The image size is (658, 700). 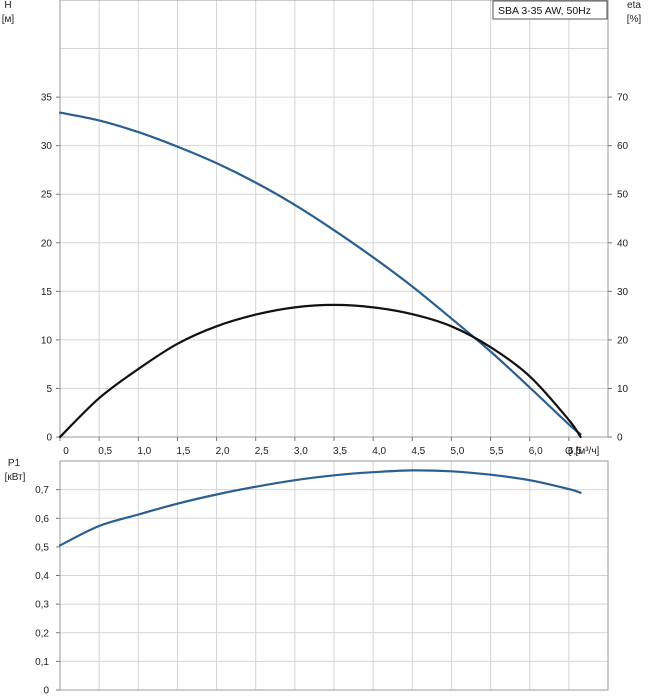 I want to click on efficiency-tick-label: 70, so click(x=623, y=98).